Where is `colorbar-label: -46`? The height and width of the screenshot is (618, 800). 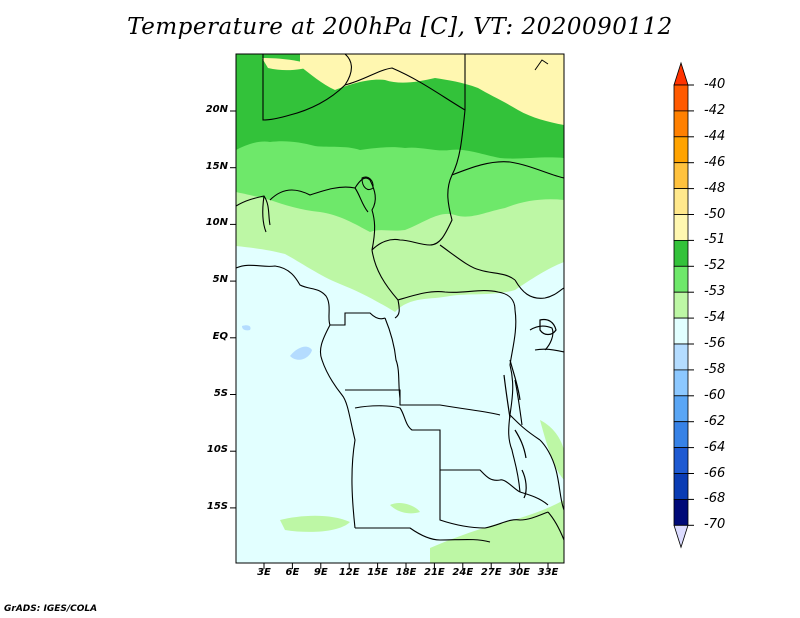 colorbar-label: -46 is located at coordinates (715, 162).